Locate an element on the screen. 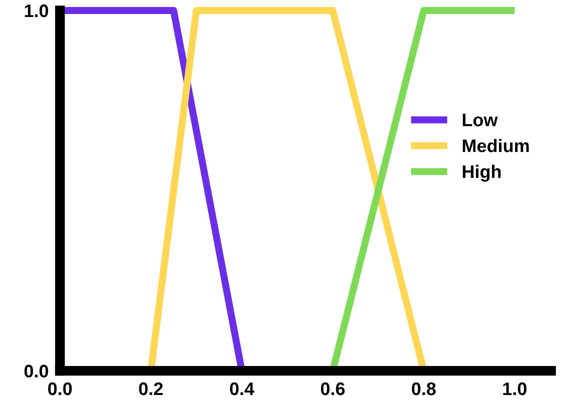 This screenshot has height=419, width=571. x-tick-label: 1.0 is located at coordinates (514, 389).